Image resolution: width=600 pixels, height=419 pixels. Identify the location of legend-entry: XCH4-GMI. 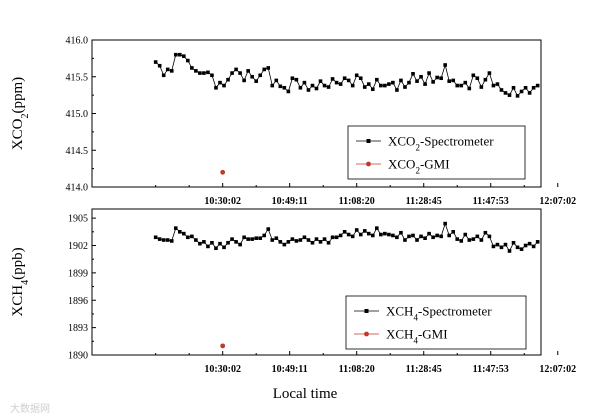
(417, 336).